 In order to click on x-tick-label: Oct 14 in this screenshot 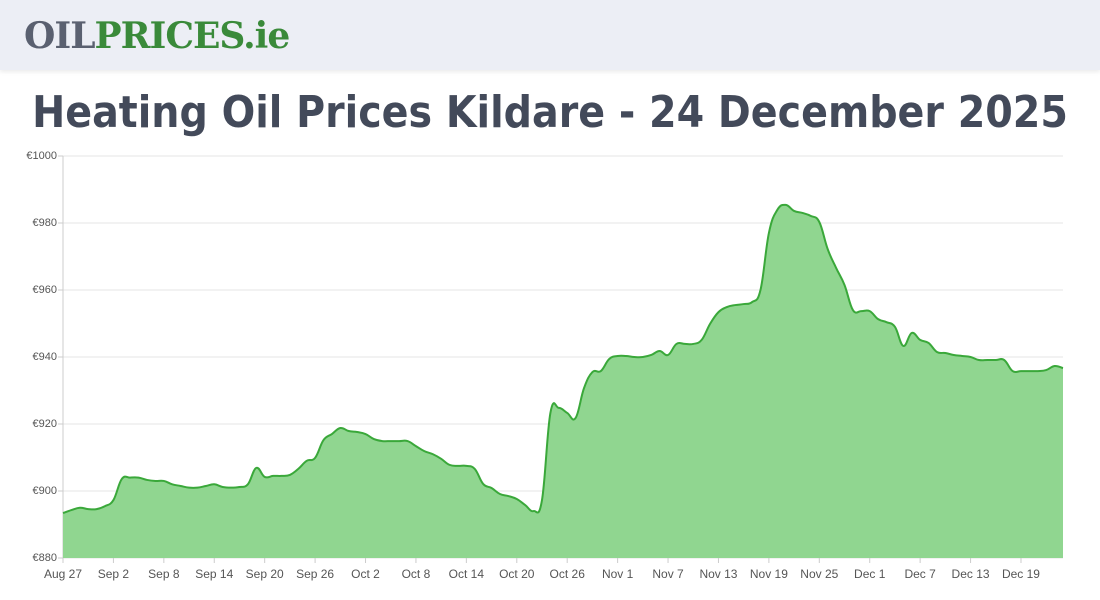, I will do `click(467, 574)`.